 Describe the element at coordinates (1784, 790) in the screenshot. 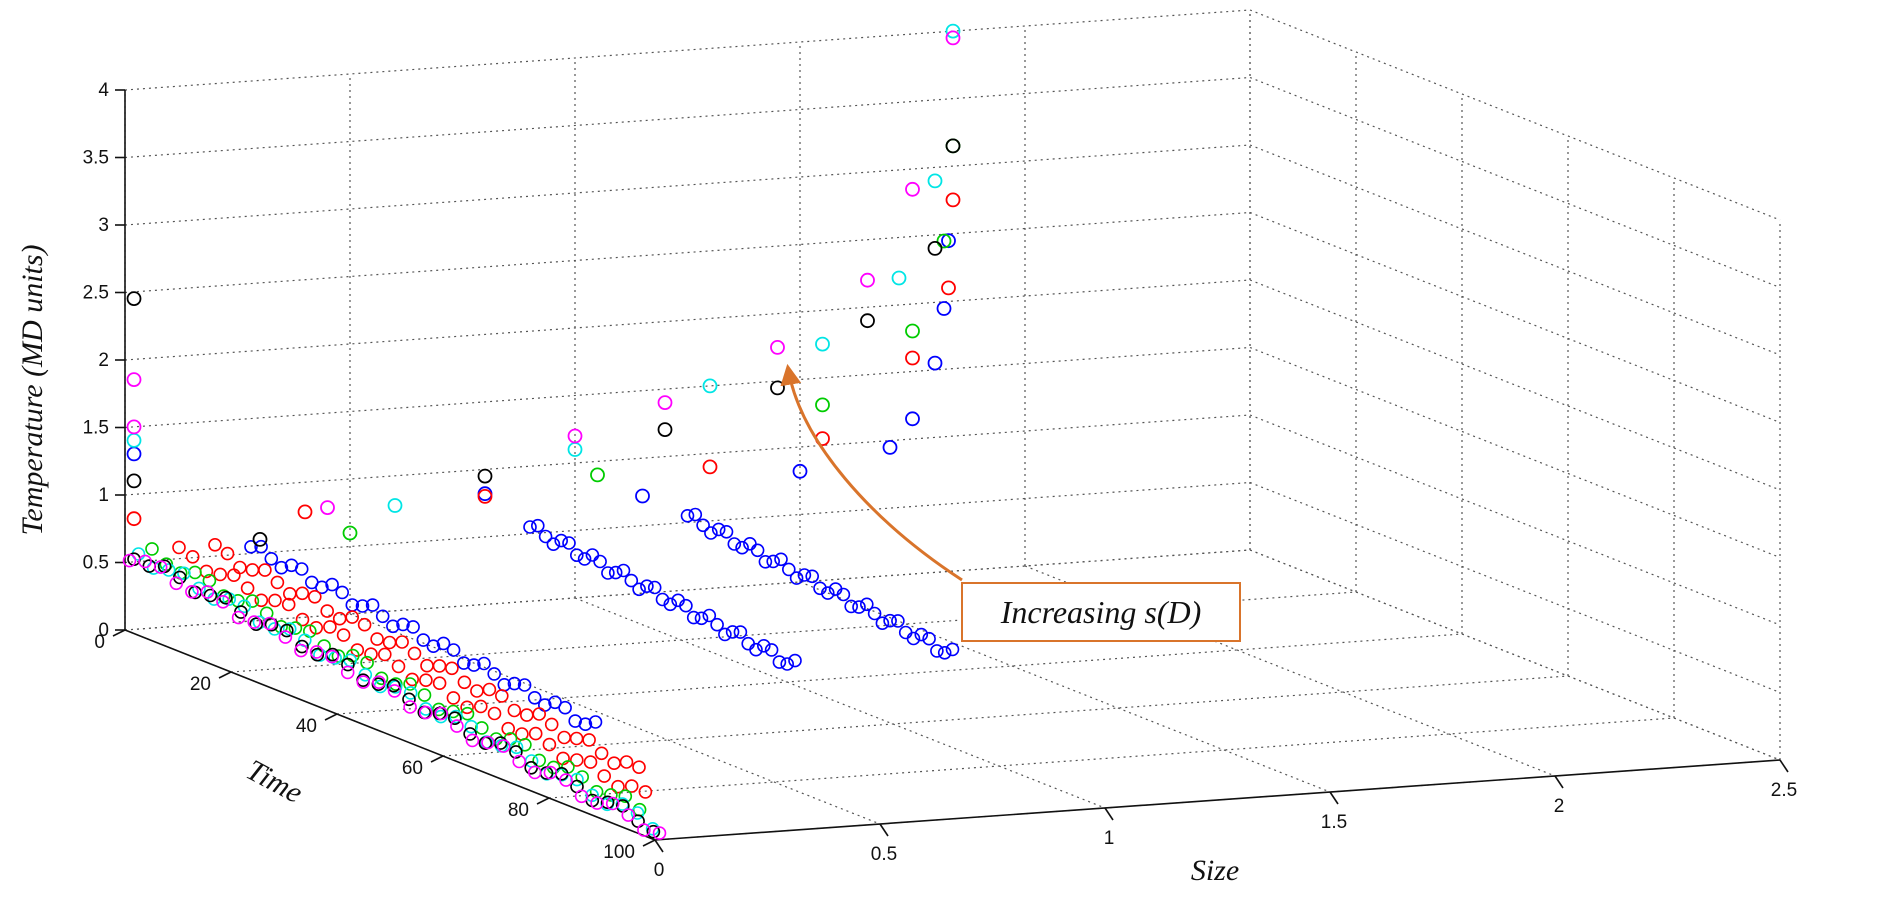

I see `size-tick-label-5: 2.5` at that location.